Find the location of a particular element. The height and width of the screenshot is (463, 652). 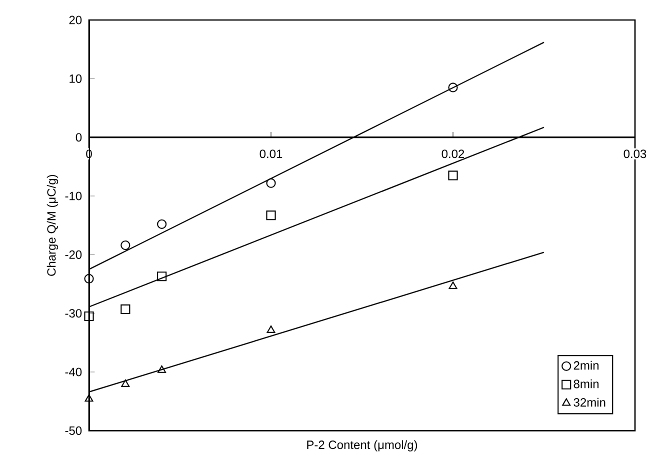

y-tick-label: -50 is located at coordinates (73, 430).